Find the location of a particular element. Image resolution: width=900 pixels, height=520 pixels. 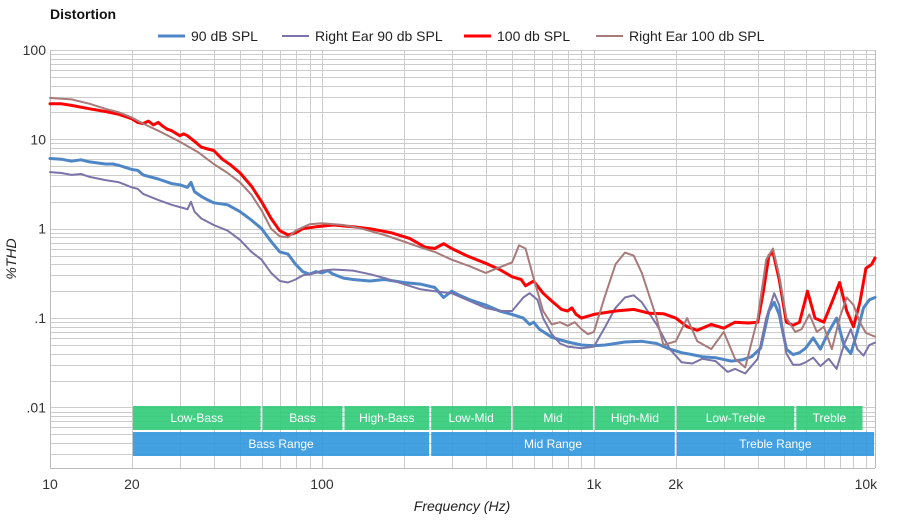

legend-item-right-ear-100-db-spl: Right Ear 100 db SPL is located at coordinates (680, 36).